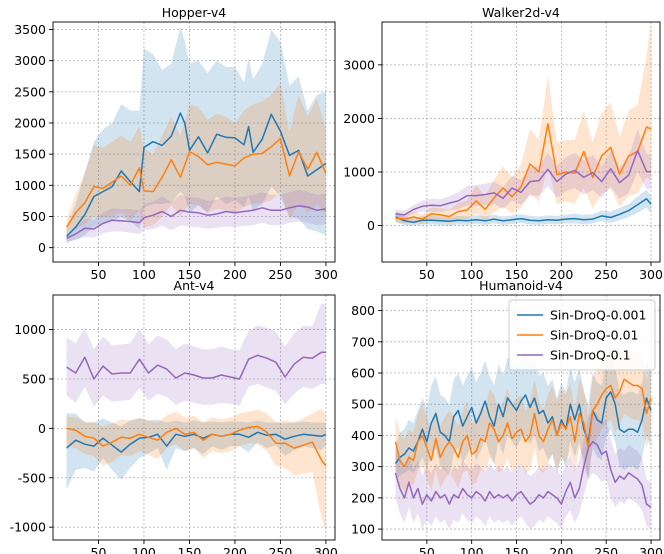 Image resolution: width=664 pixels, height=554 pixels. Describe the element at coordinates (363, 373) in the screenshot. I see `y-tick-label: 600` at that location.